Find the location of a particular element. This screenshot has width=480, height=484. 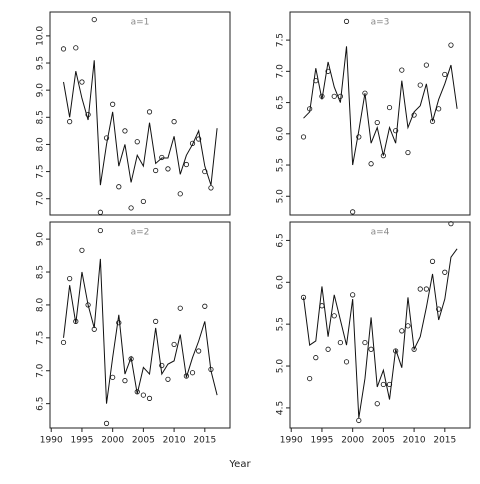

panel-label: a=3 is located at coordinates (380, 23).